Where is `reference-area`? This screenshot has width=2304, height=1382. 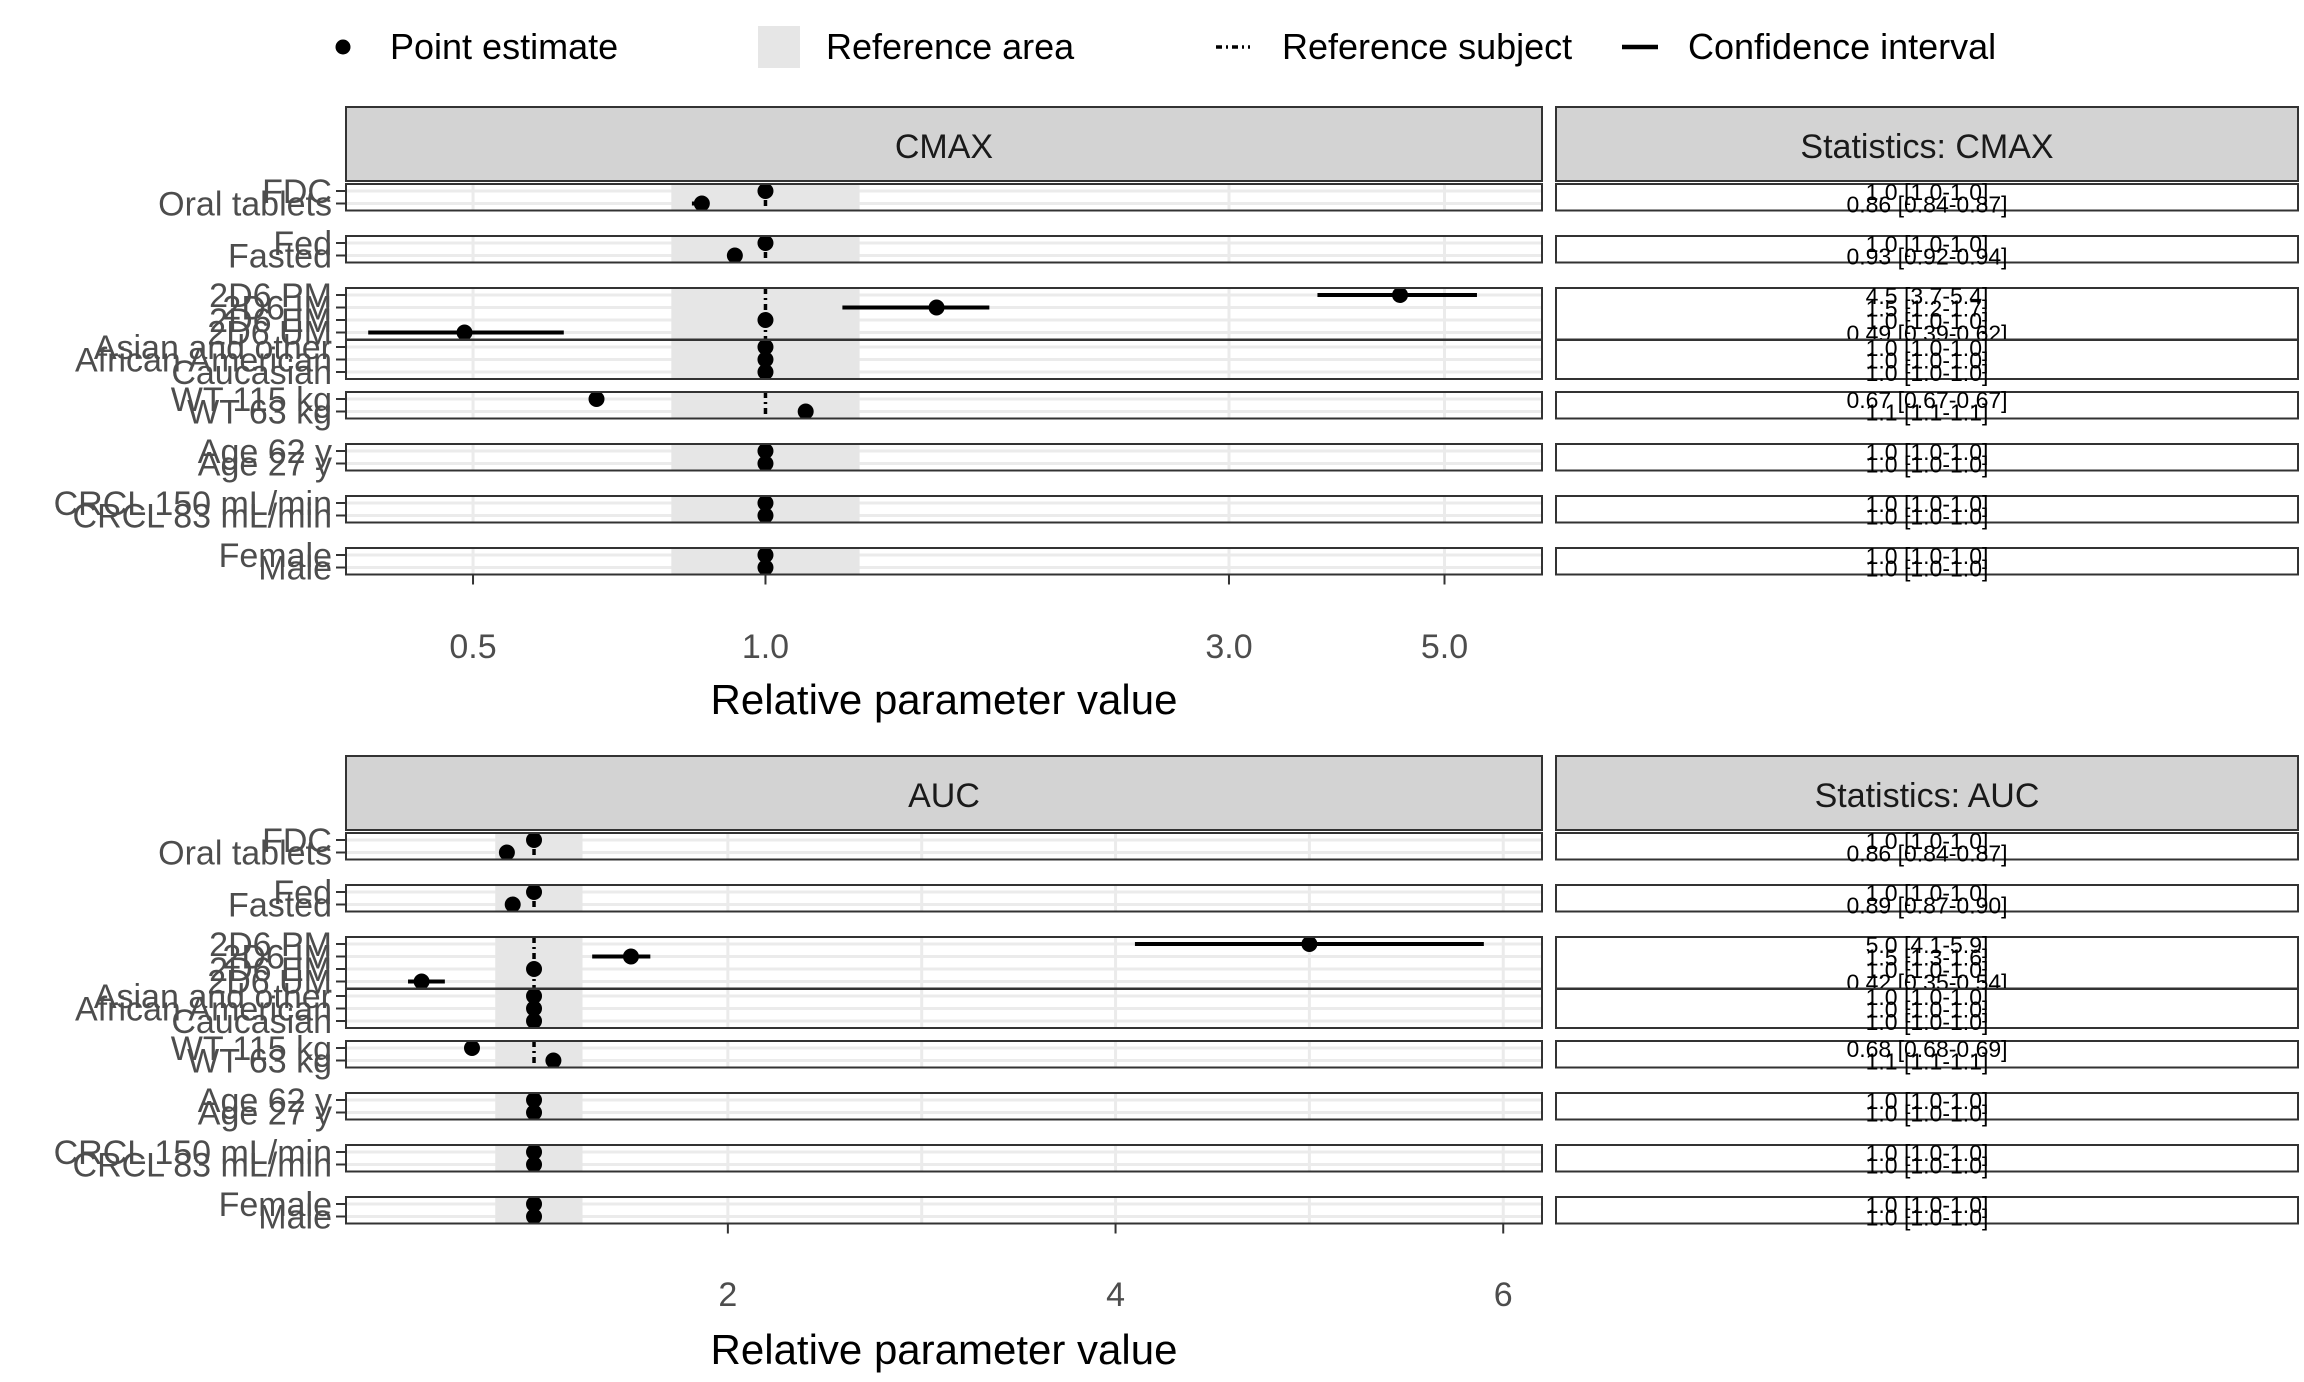 reference-area is located at coordinates (539, 1054).